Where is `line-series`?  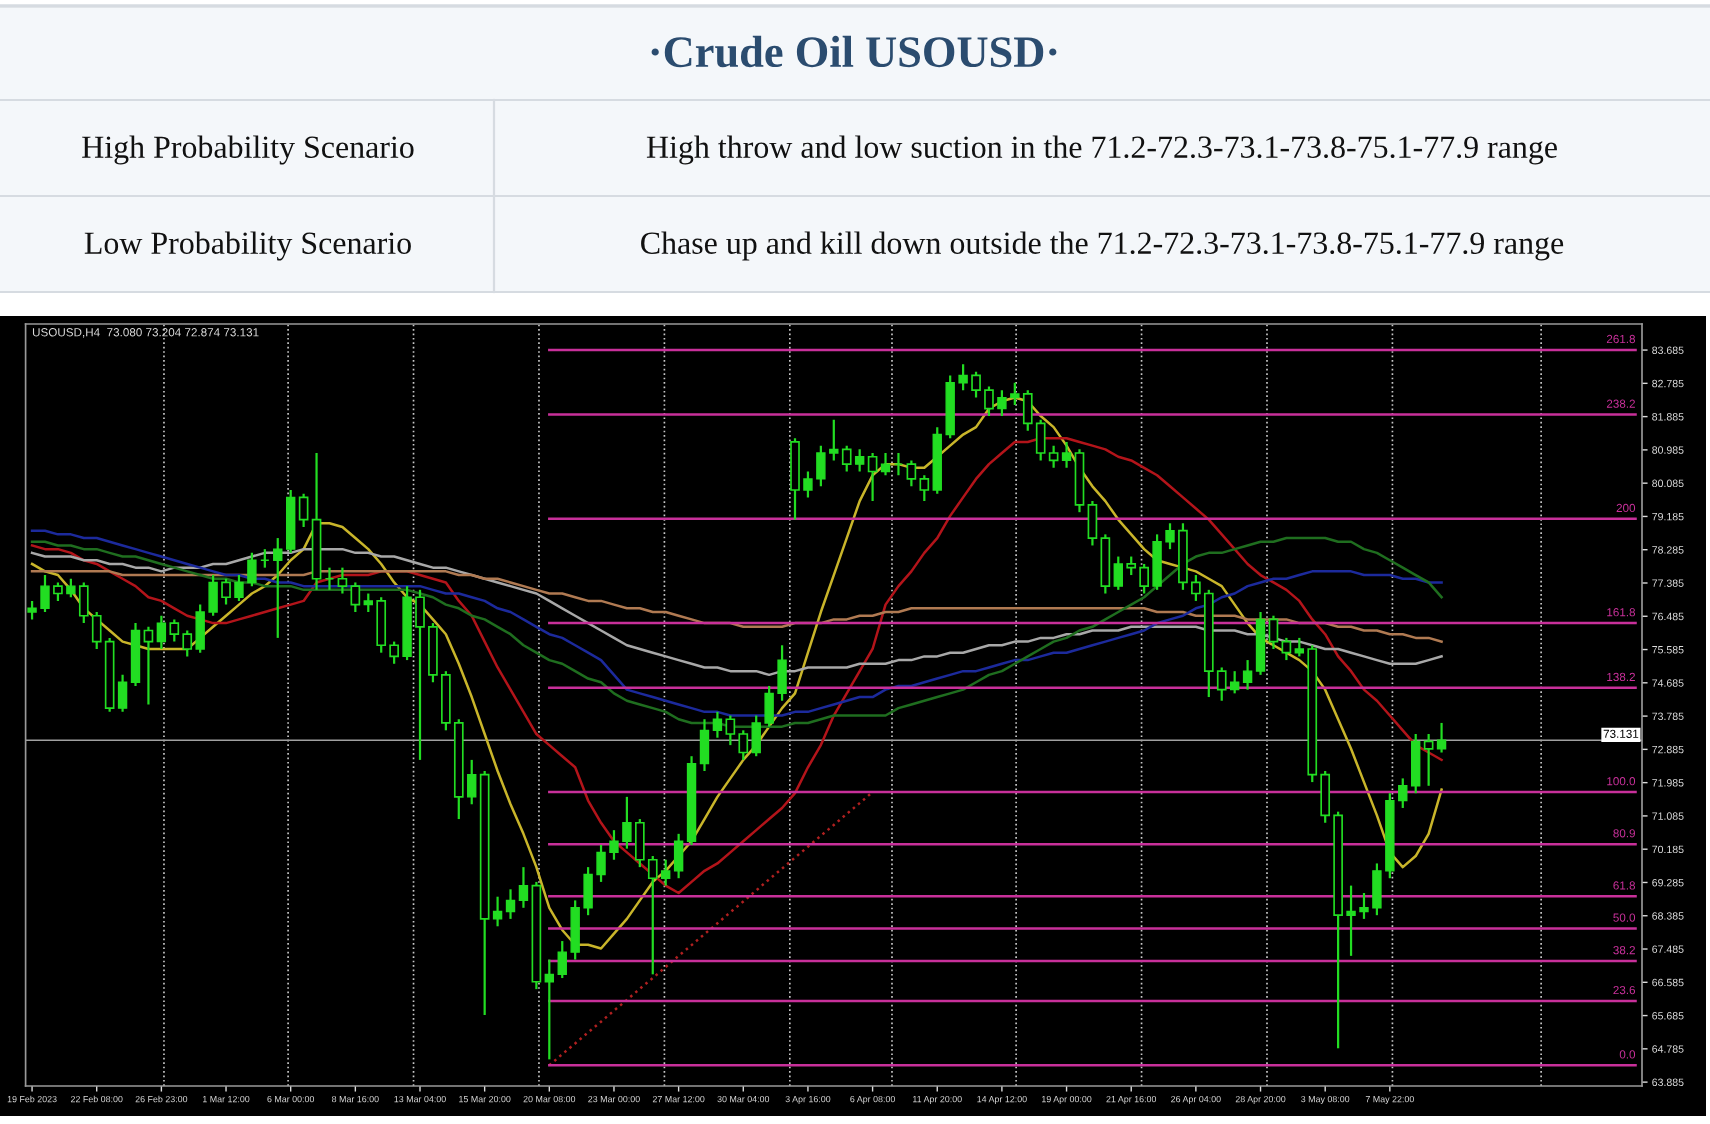
line-series is located at coordinates (711, 928).